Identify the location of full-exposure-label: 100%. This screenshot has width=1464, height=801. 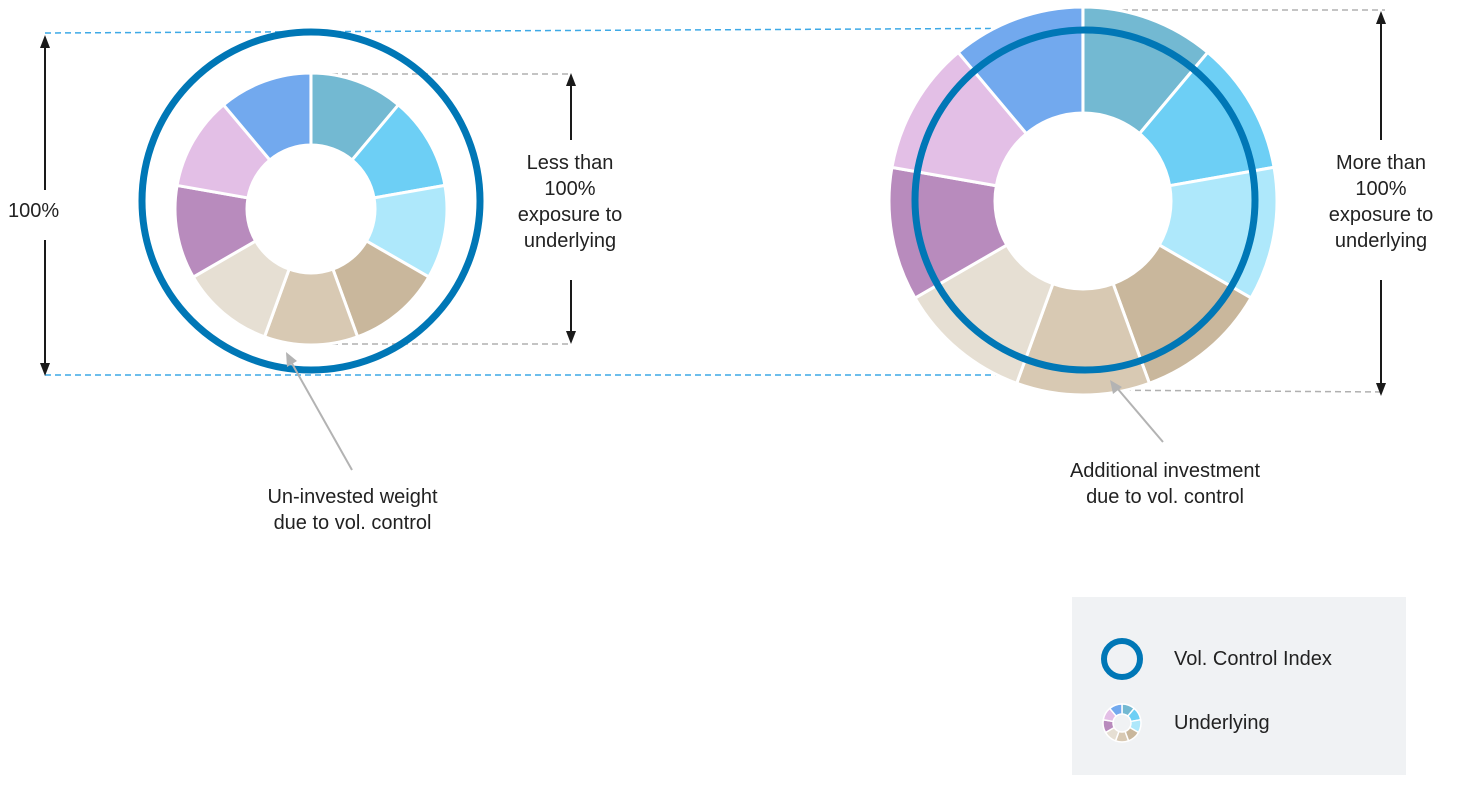
(44, 211).